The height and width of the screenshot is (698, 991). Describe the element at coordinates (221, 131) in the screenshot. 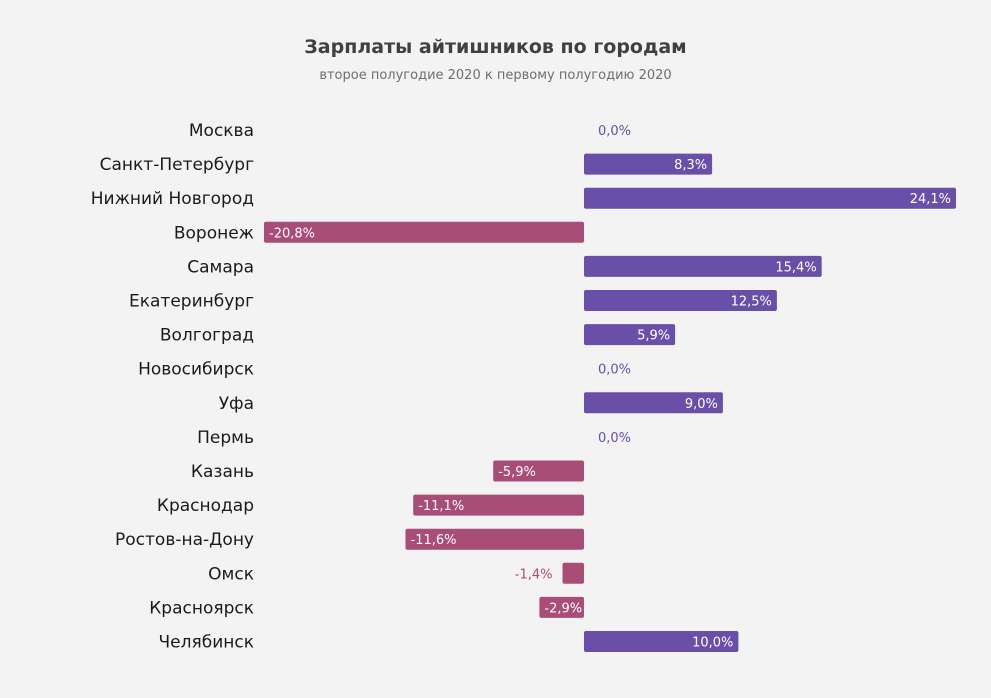

I see `category-label: Москва` at that location.